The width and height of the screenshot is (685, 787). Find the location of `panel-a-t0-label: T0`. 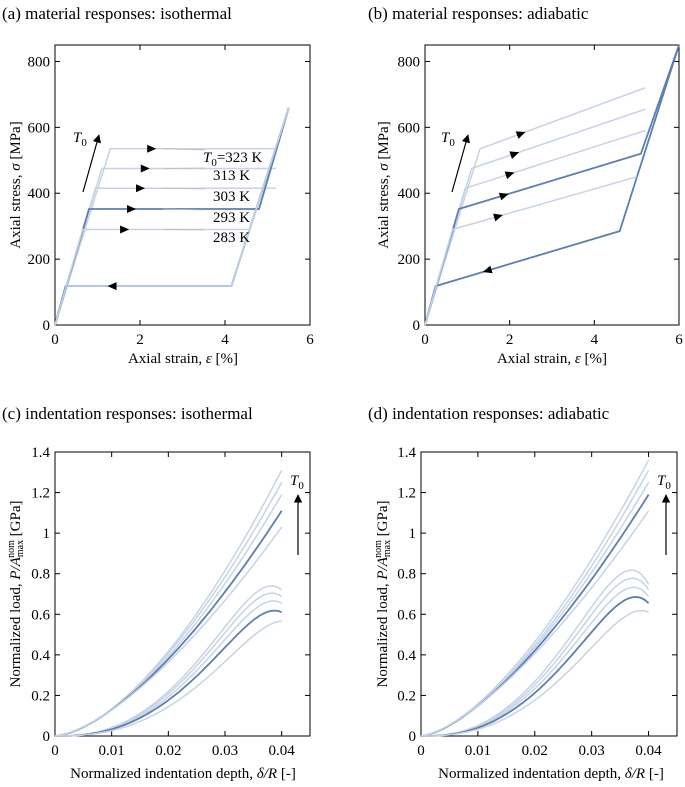

panel-a-t0-label: T0 is located at coordinates (80, 139).